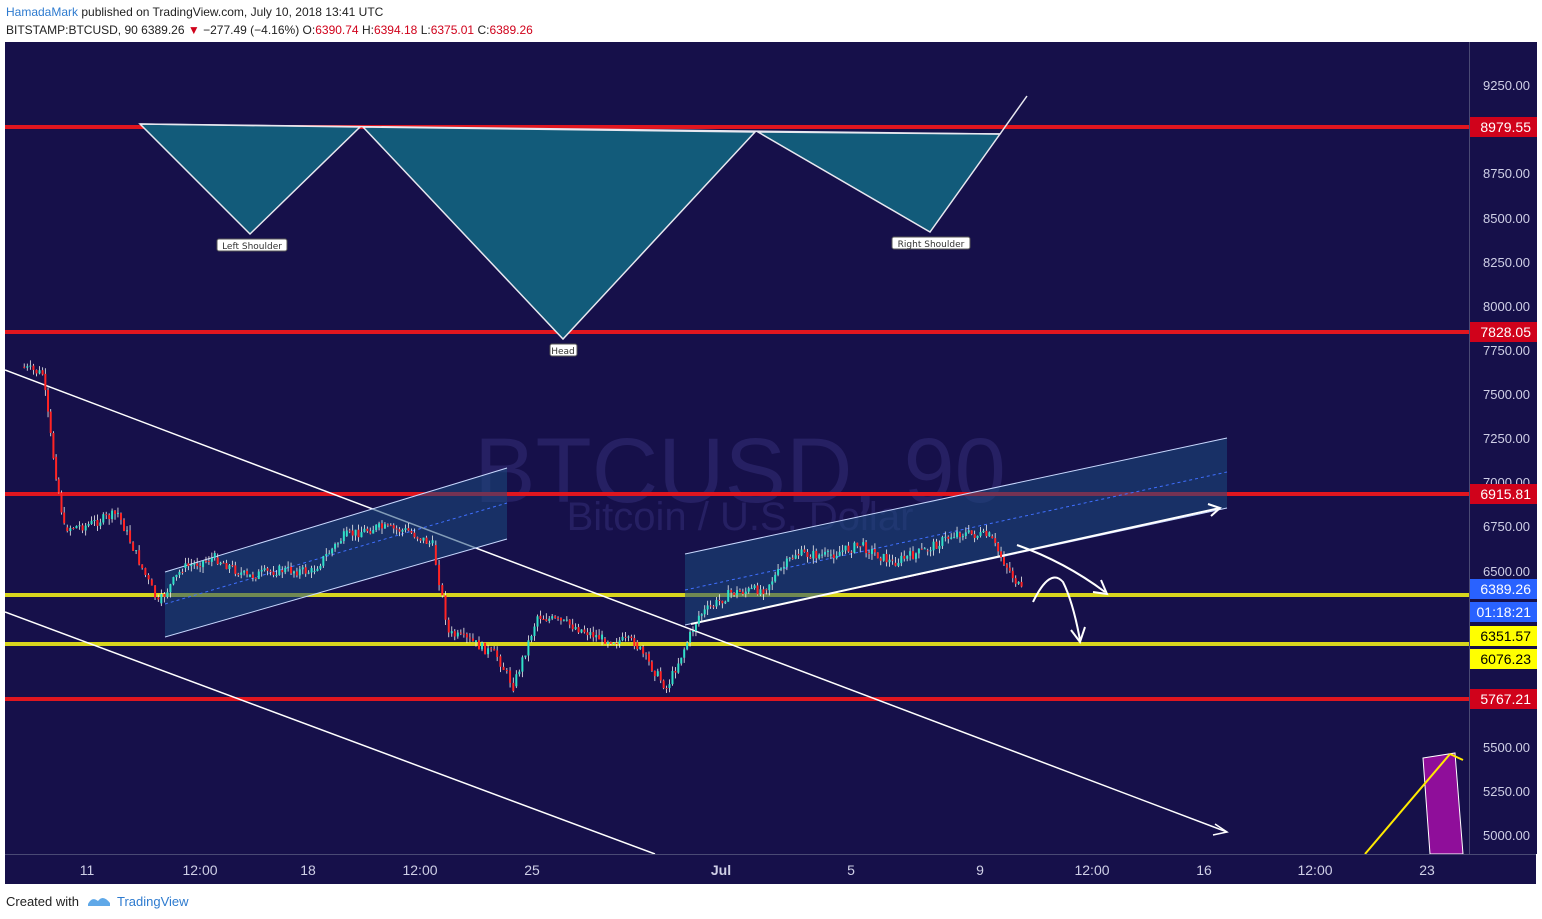 The height and width of the screenshot is (919, 1542). What do you see at coordinates (956, 496) in the screenshot?
I see `channel-top-right` at bounding box center [956, 496].